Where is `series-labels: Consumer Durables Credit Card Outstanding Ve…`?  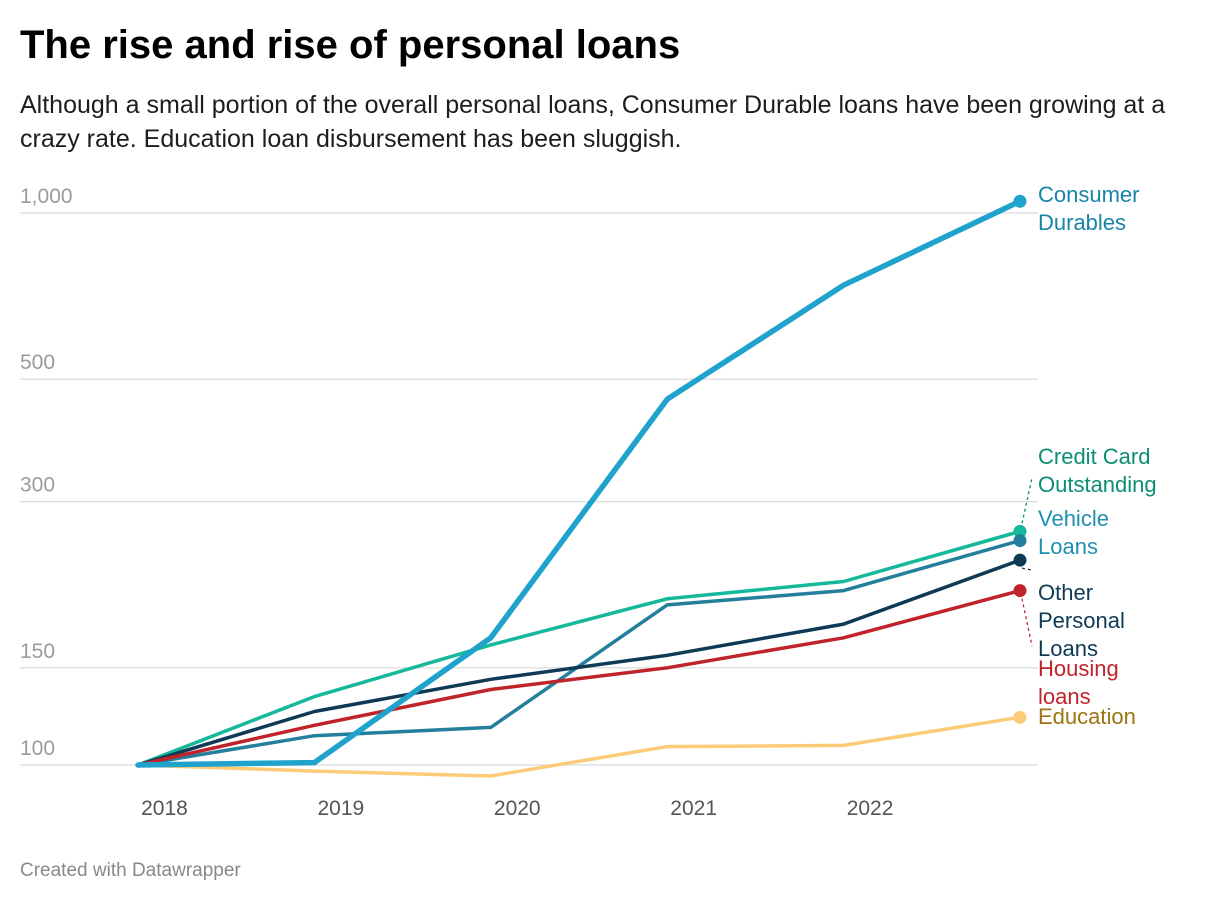 series-labels: Consumer Durables Credit Card Outstanding Ve… is located at coordinates (1089, 455).